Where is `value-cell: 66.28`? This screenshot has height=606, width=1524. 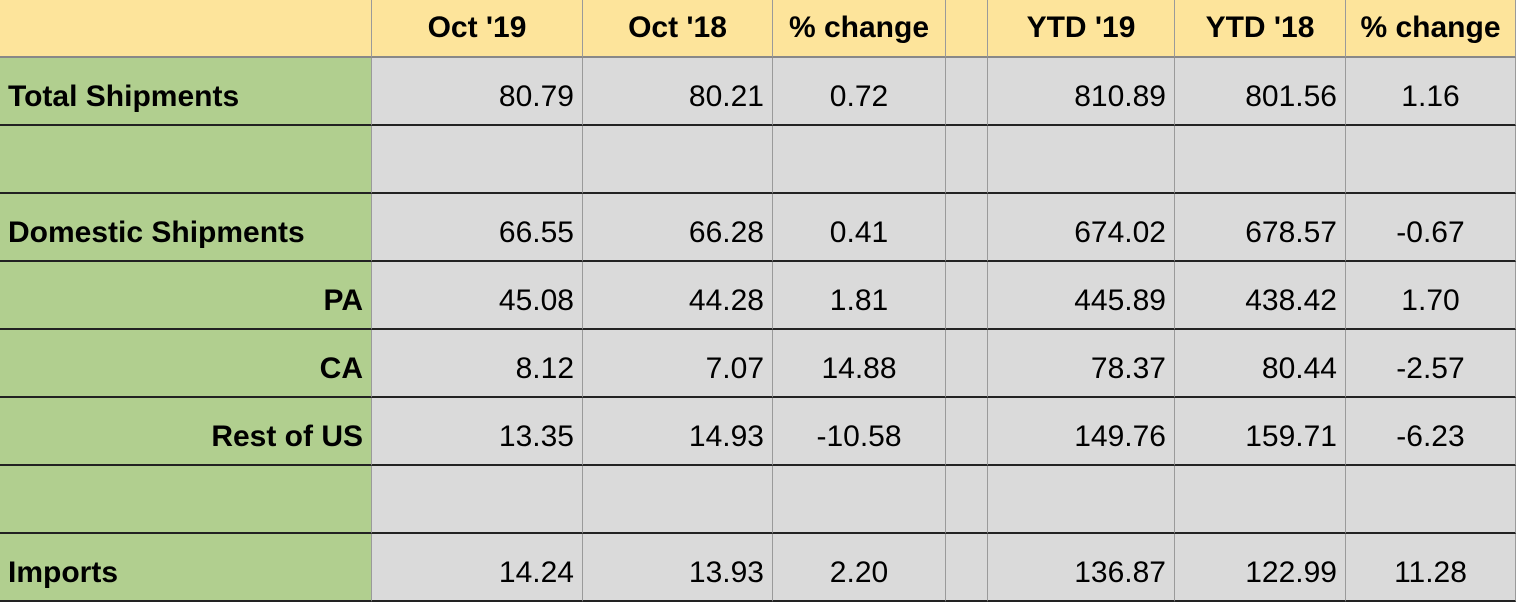 value-cell: 66.28 is located at coordinates (678, 228).